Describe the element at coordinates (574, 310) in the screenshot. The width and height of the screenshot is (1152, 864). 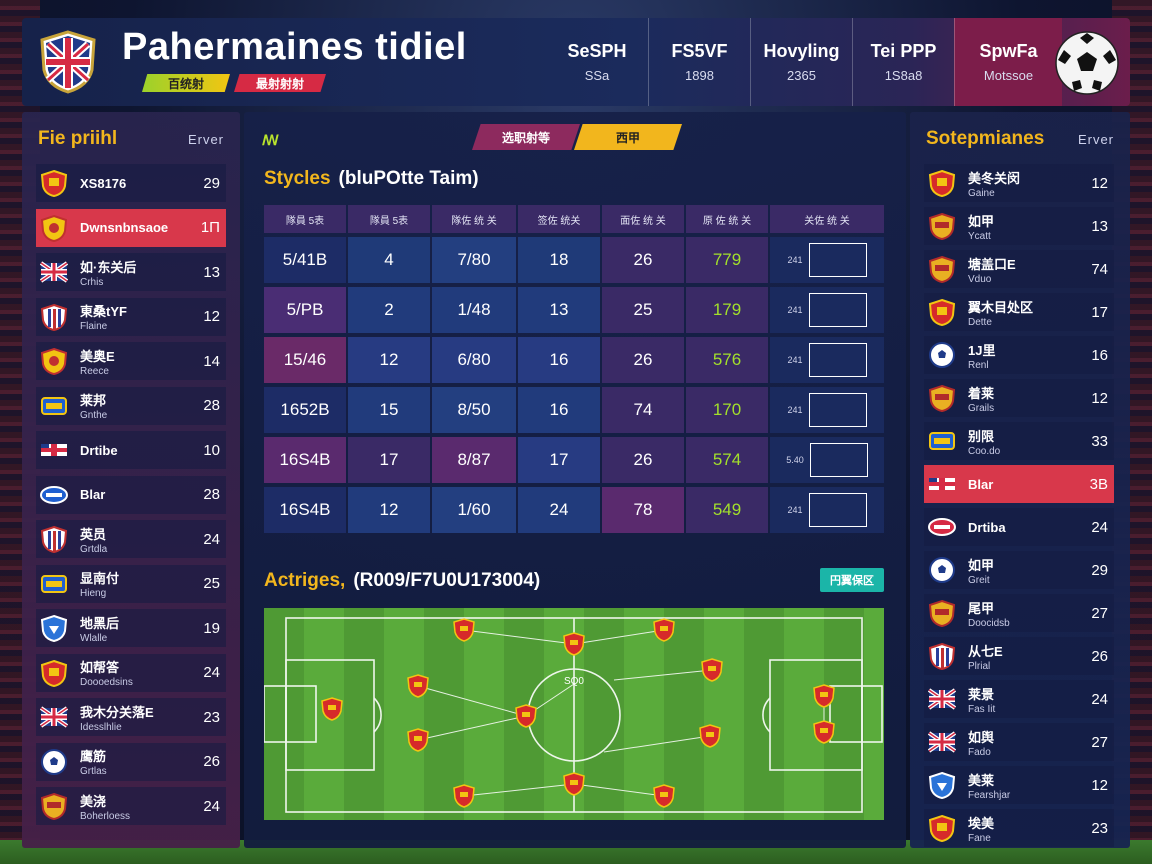
I see `table-row: 5/PB 2 1/48 13 25 179 241` at that location.